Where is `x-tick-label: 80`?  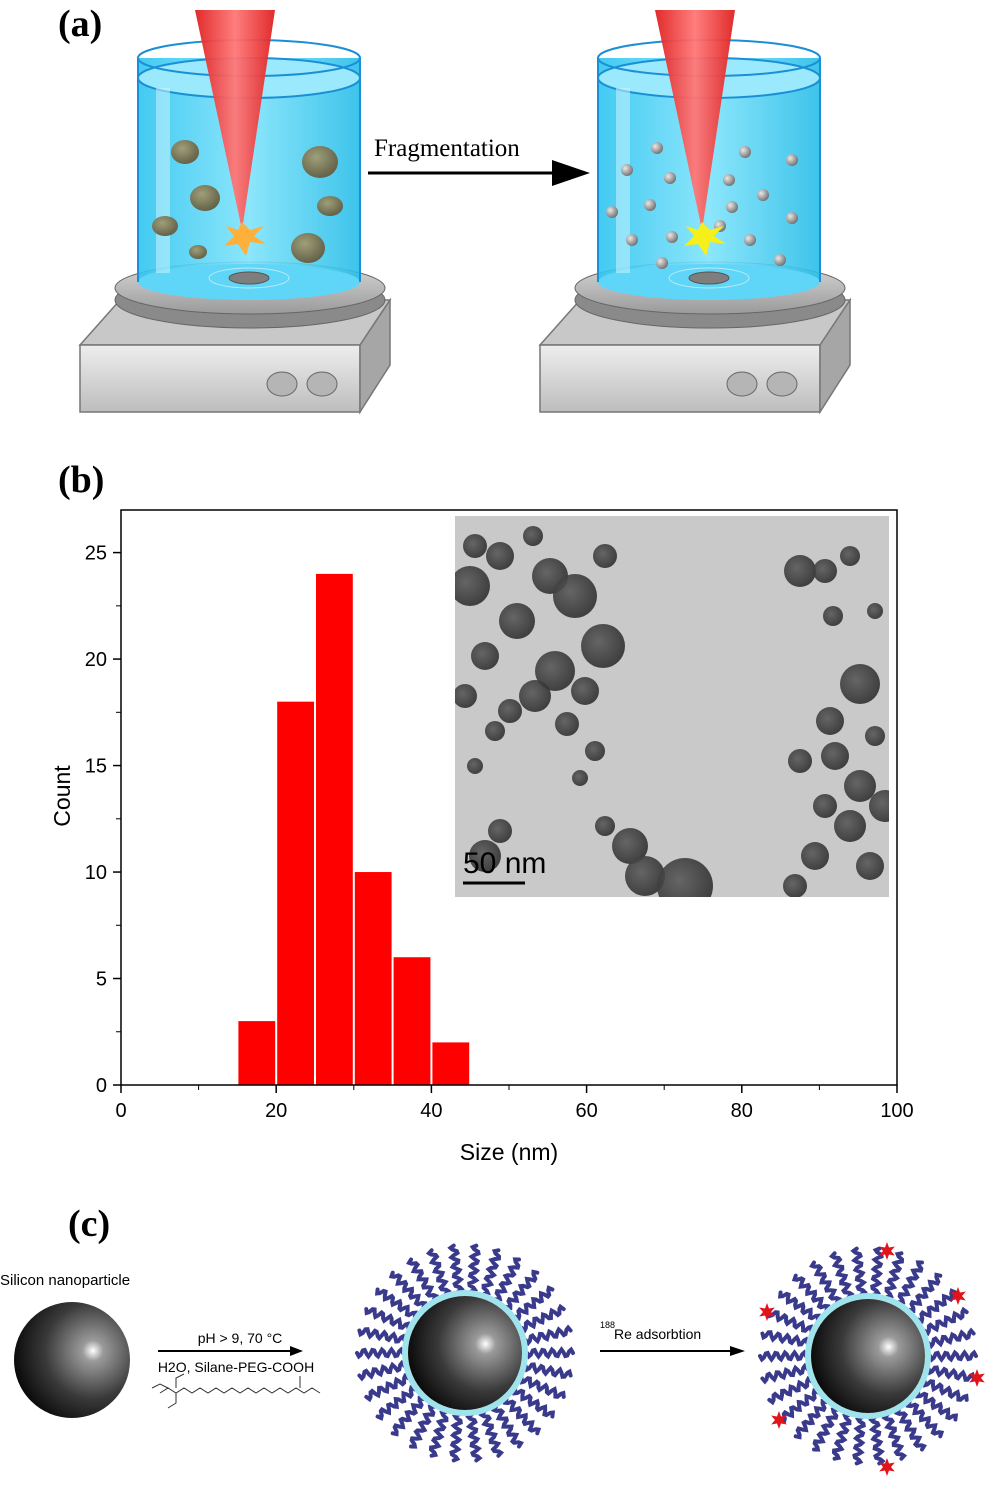
x-tick-label: 80 is located at coordinates (742, 1111).